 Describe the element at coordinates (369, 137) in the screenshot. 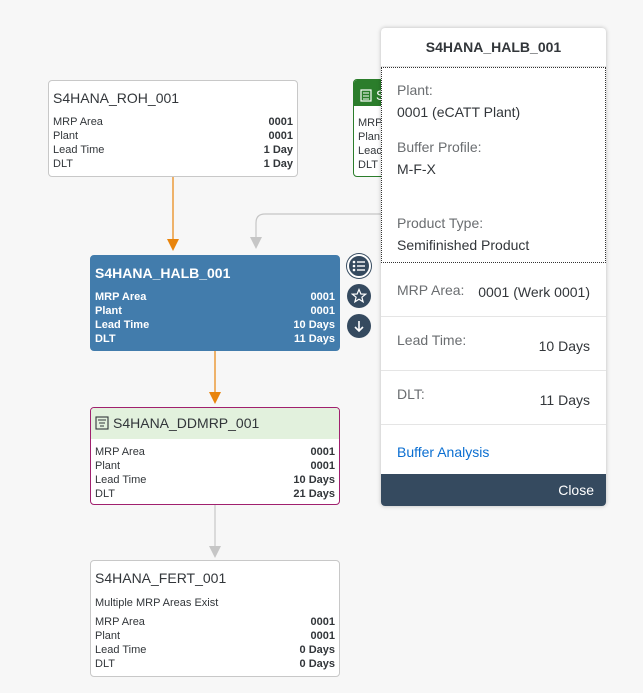

I see `row-label: Plan` at that location.